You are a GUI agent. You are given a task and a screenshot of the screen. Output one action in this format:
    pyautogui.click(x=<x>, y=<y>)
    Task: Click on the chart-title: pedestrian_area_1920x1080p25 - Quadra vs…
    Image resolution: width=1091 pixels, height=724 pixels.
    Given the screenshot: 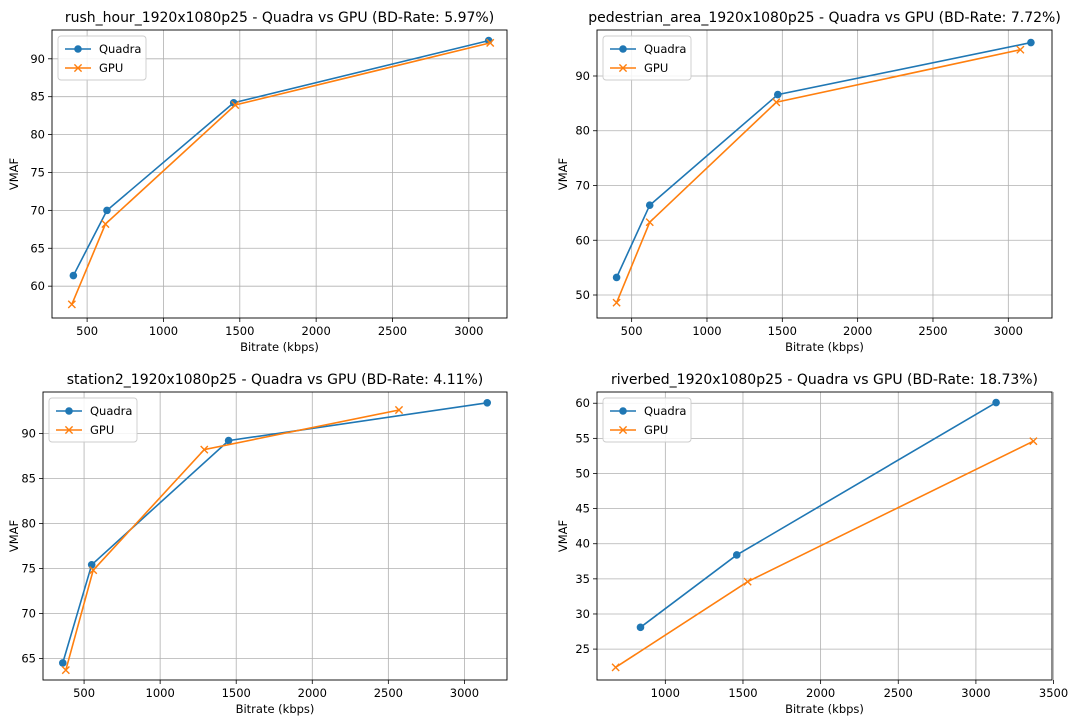 What is the action you would take?
    pyautogui.click(x=824, y=18)
    